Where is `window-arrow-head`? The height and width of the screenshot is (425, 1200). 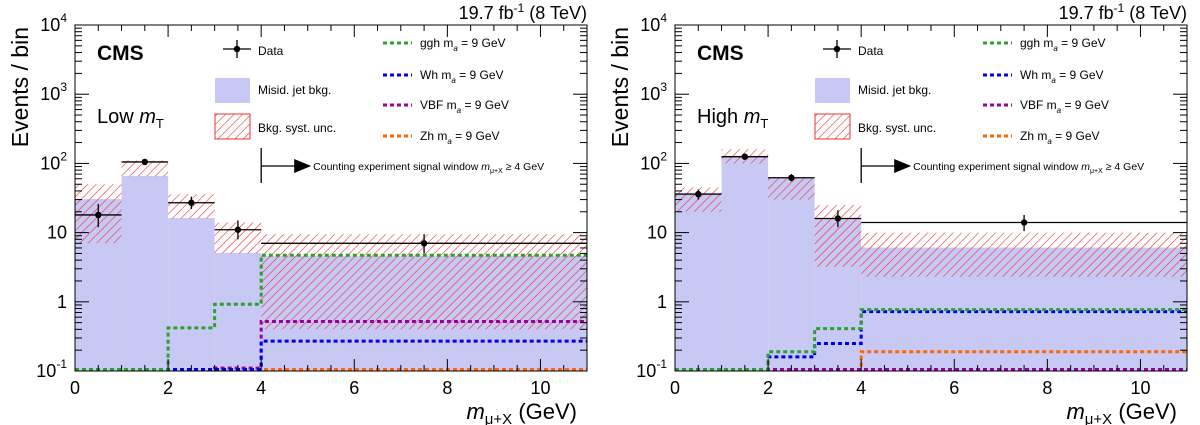 window-arrow-head is located at coordinates (903, 166).